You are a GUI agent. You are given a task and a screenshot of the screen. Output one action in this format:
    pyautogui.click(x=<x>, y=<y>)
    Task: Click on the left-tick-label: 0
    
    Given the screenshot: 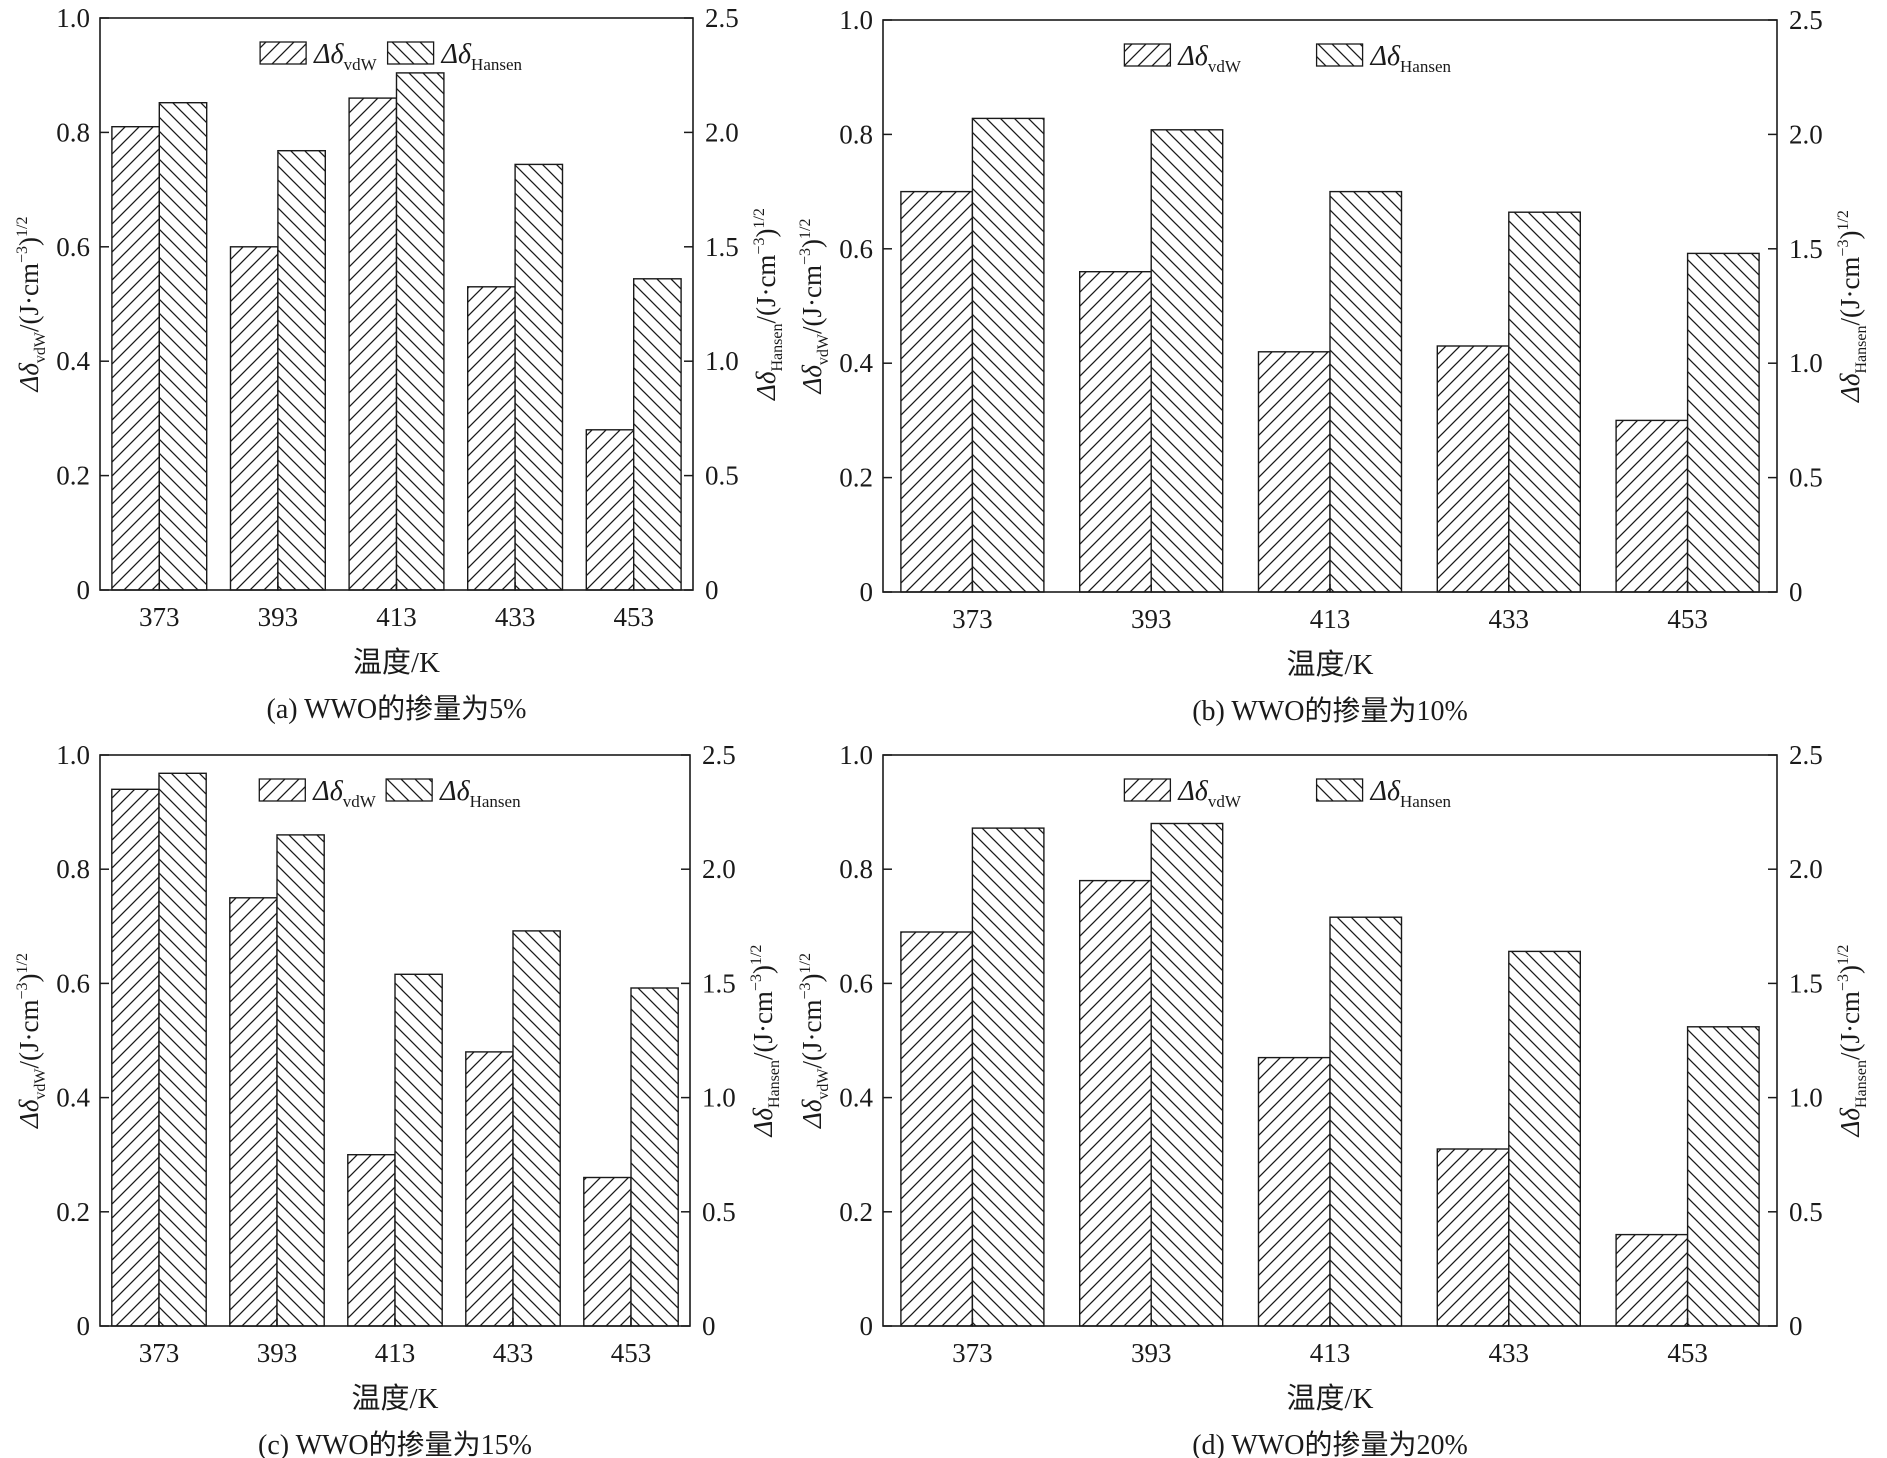 What is the action you would take?
    pyautogui.click(x=867, y=592)
    